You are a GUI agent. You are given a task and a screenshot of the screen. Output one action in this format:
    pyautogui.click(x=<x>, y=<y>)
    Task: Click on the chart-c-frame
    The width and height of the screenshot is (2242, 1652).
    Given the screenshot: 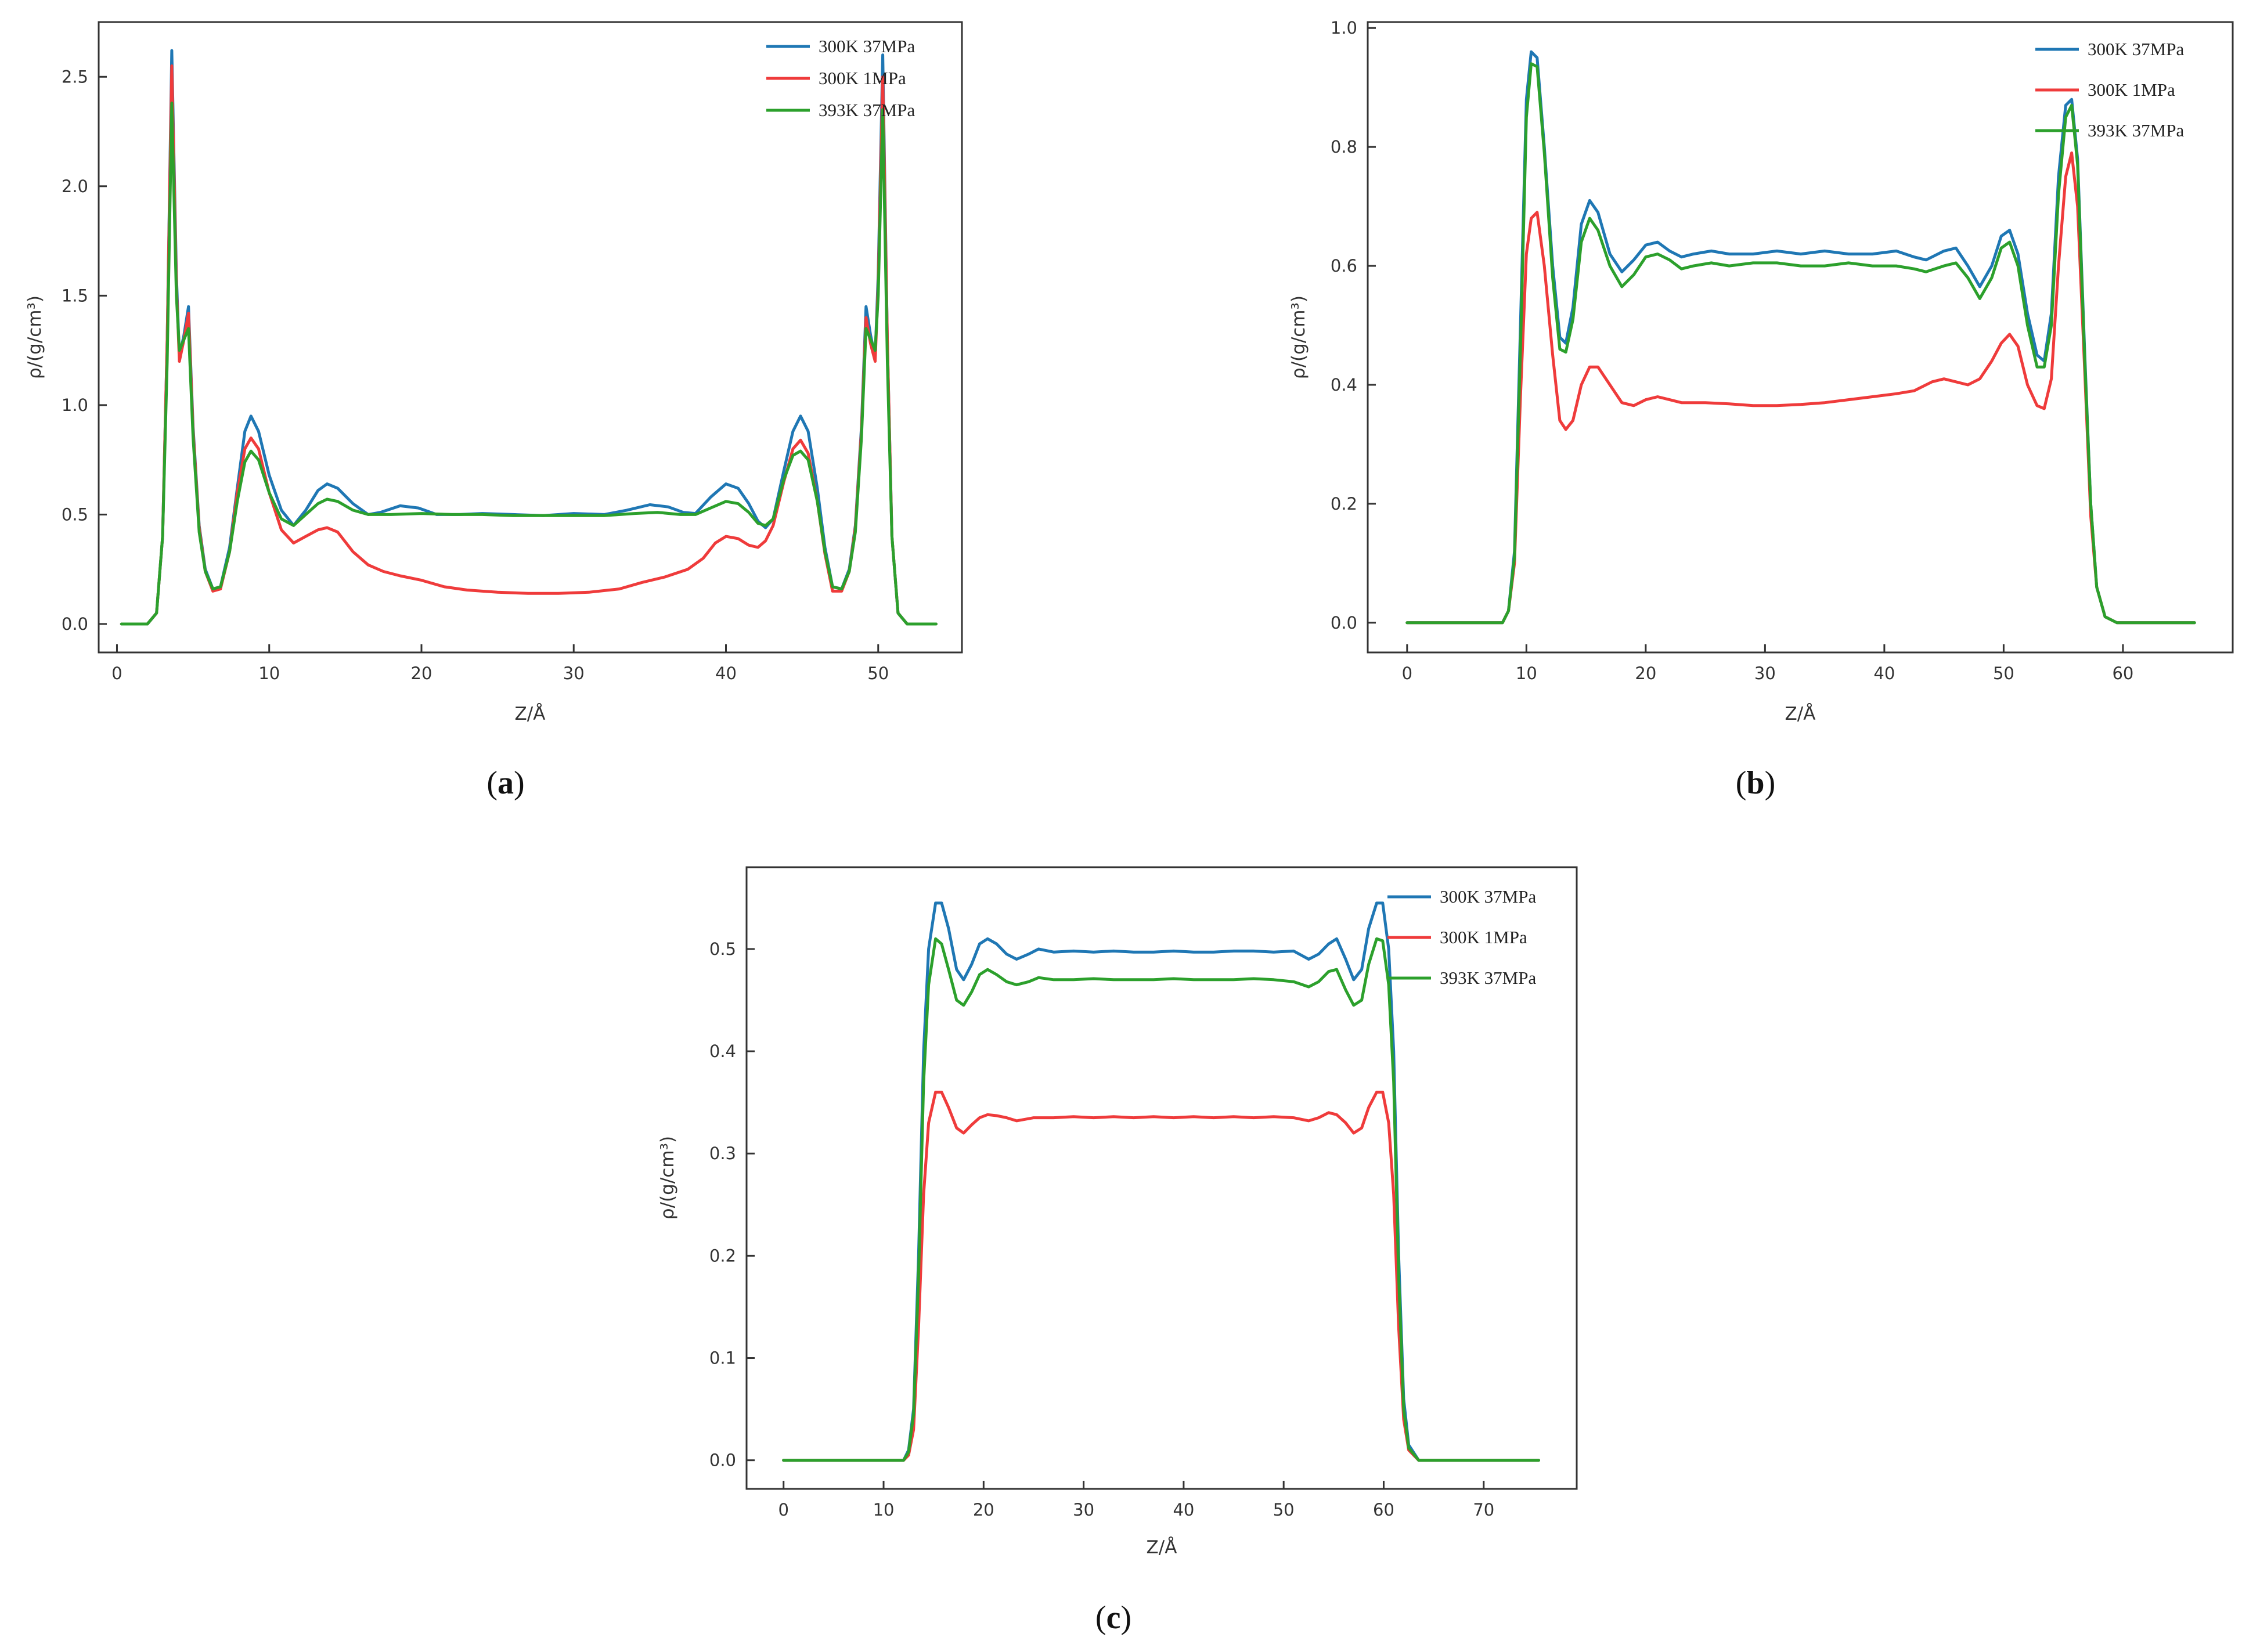 What is the action you would take?
    pyautogui.click(x=1161, y=1178)
    